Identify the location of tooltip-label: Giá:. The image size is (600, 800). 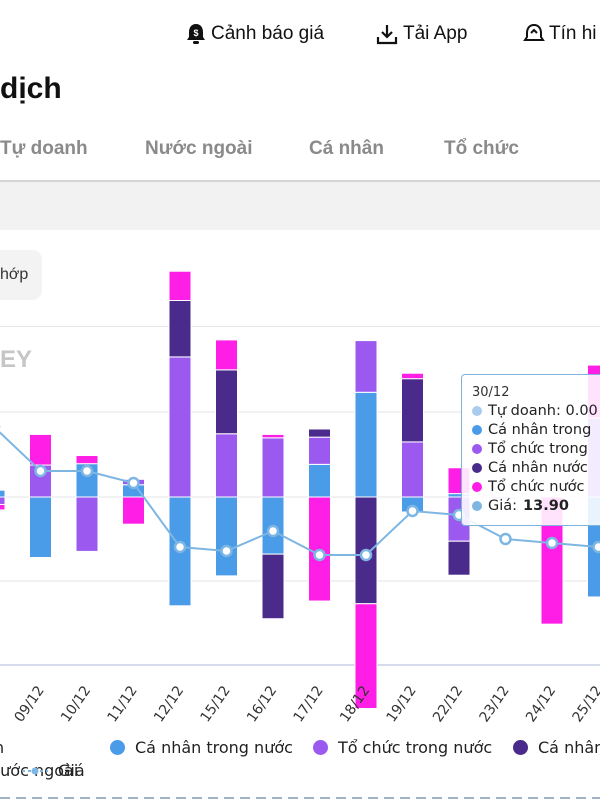
(503, 506).